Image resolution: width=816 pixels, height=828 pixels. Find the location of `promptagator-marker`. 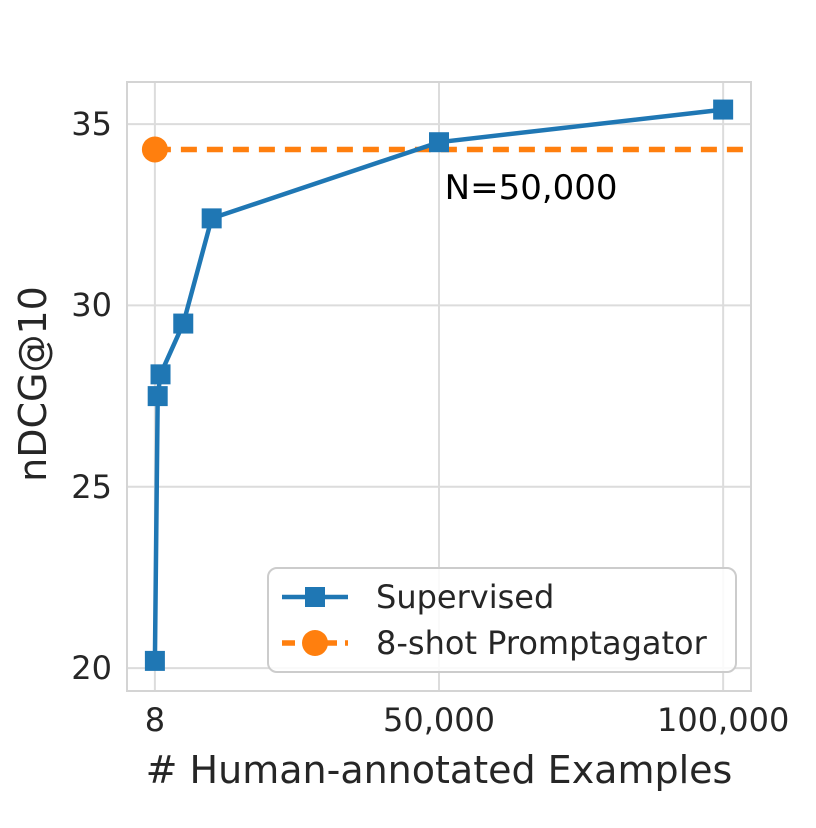

promptagator-marker is located at coordinates (154, 149).